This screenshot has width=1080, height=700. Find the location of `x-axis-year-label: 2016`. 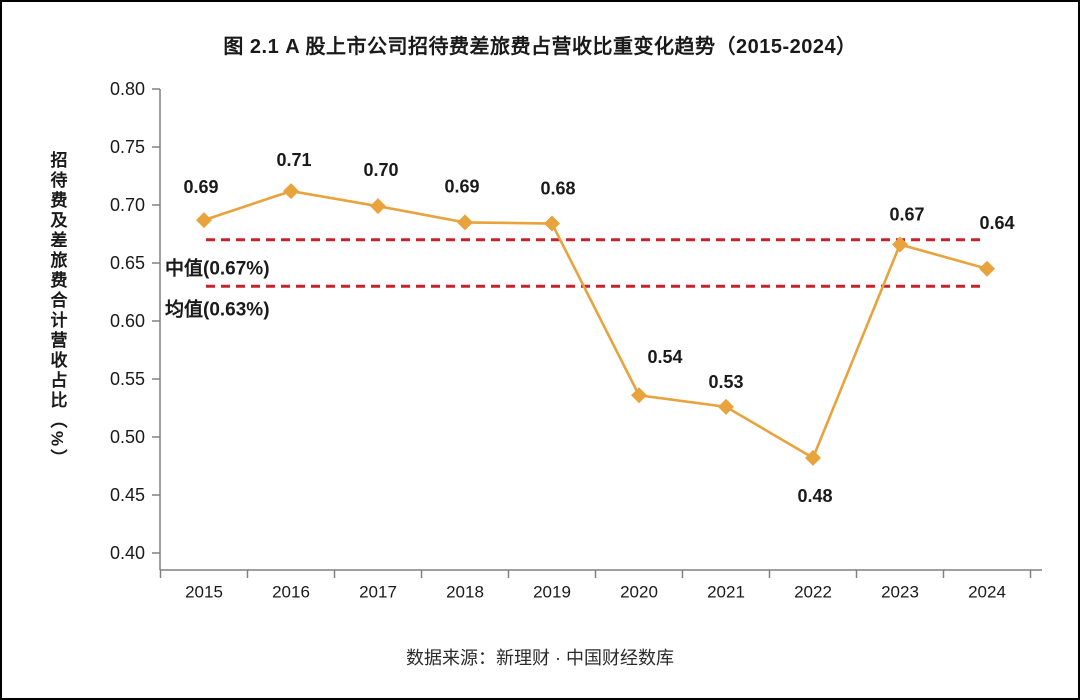

x-axis-year-label: 2016 is located at coordinates (291, 592).